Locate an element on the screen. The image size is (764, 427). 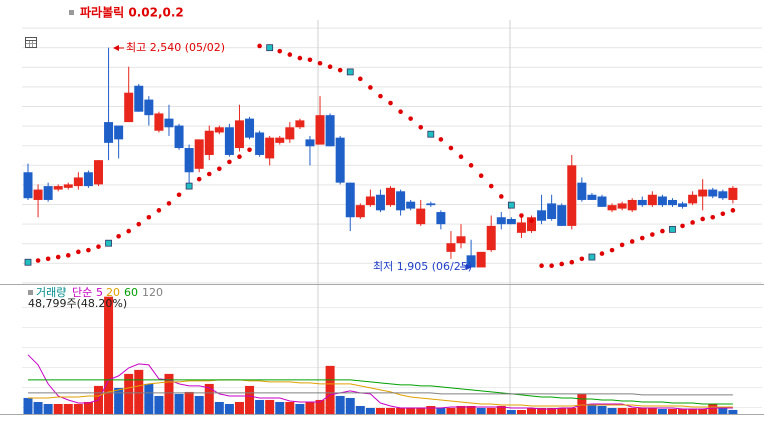
low-annotation: 최저 1,905 (06/25) is located at coordinates (422, 266).